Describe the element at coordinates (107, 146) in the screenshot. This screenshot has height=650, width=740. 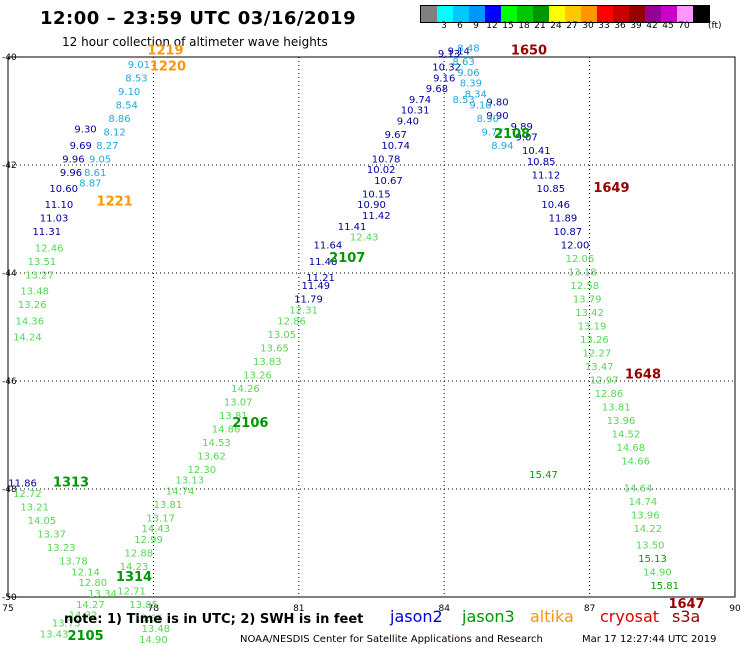
I see `wave-height-label: 8.27` at that location.